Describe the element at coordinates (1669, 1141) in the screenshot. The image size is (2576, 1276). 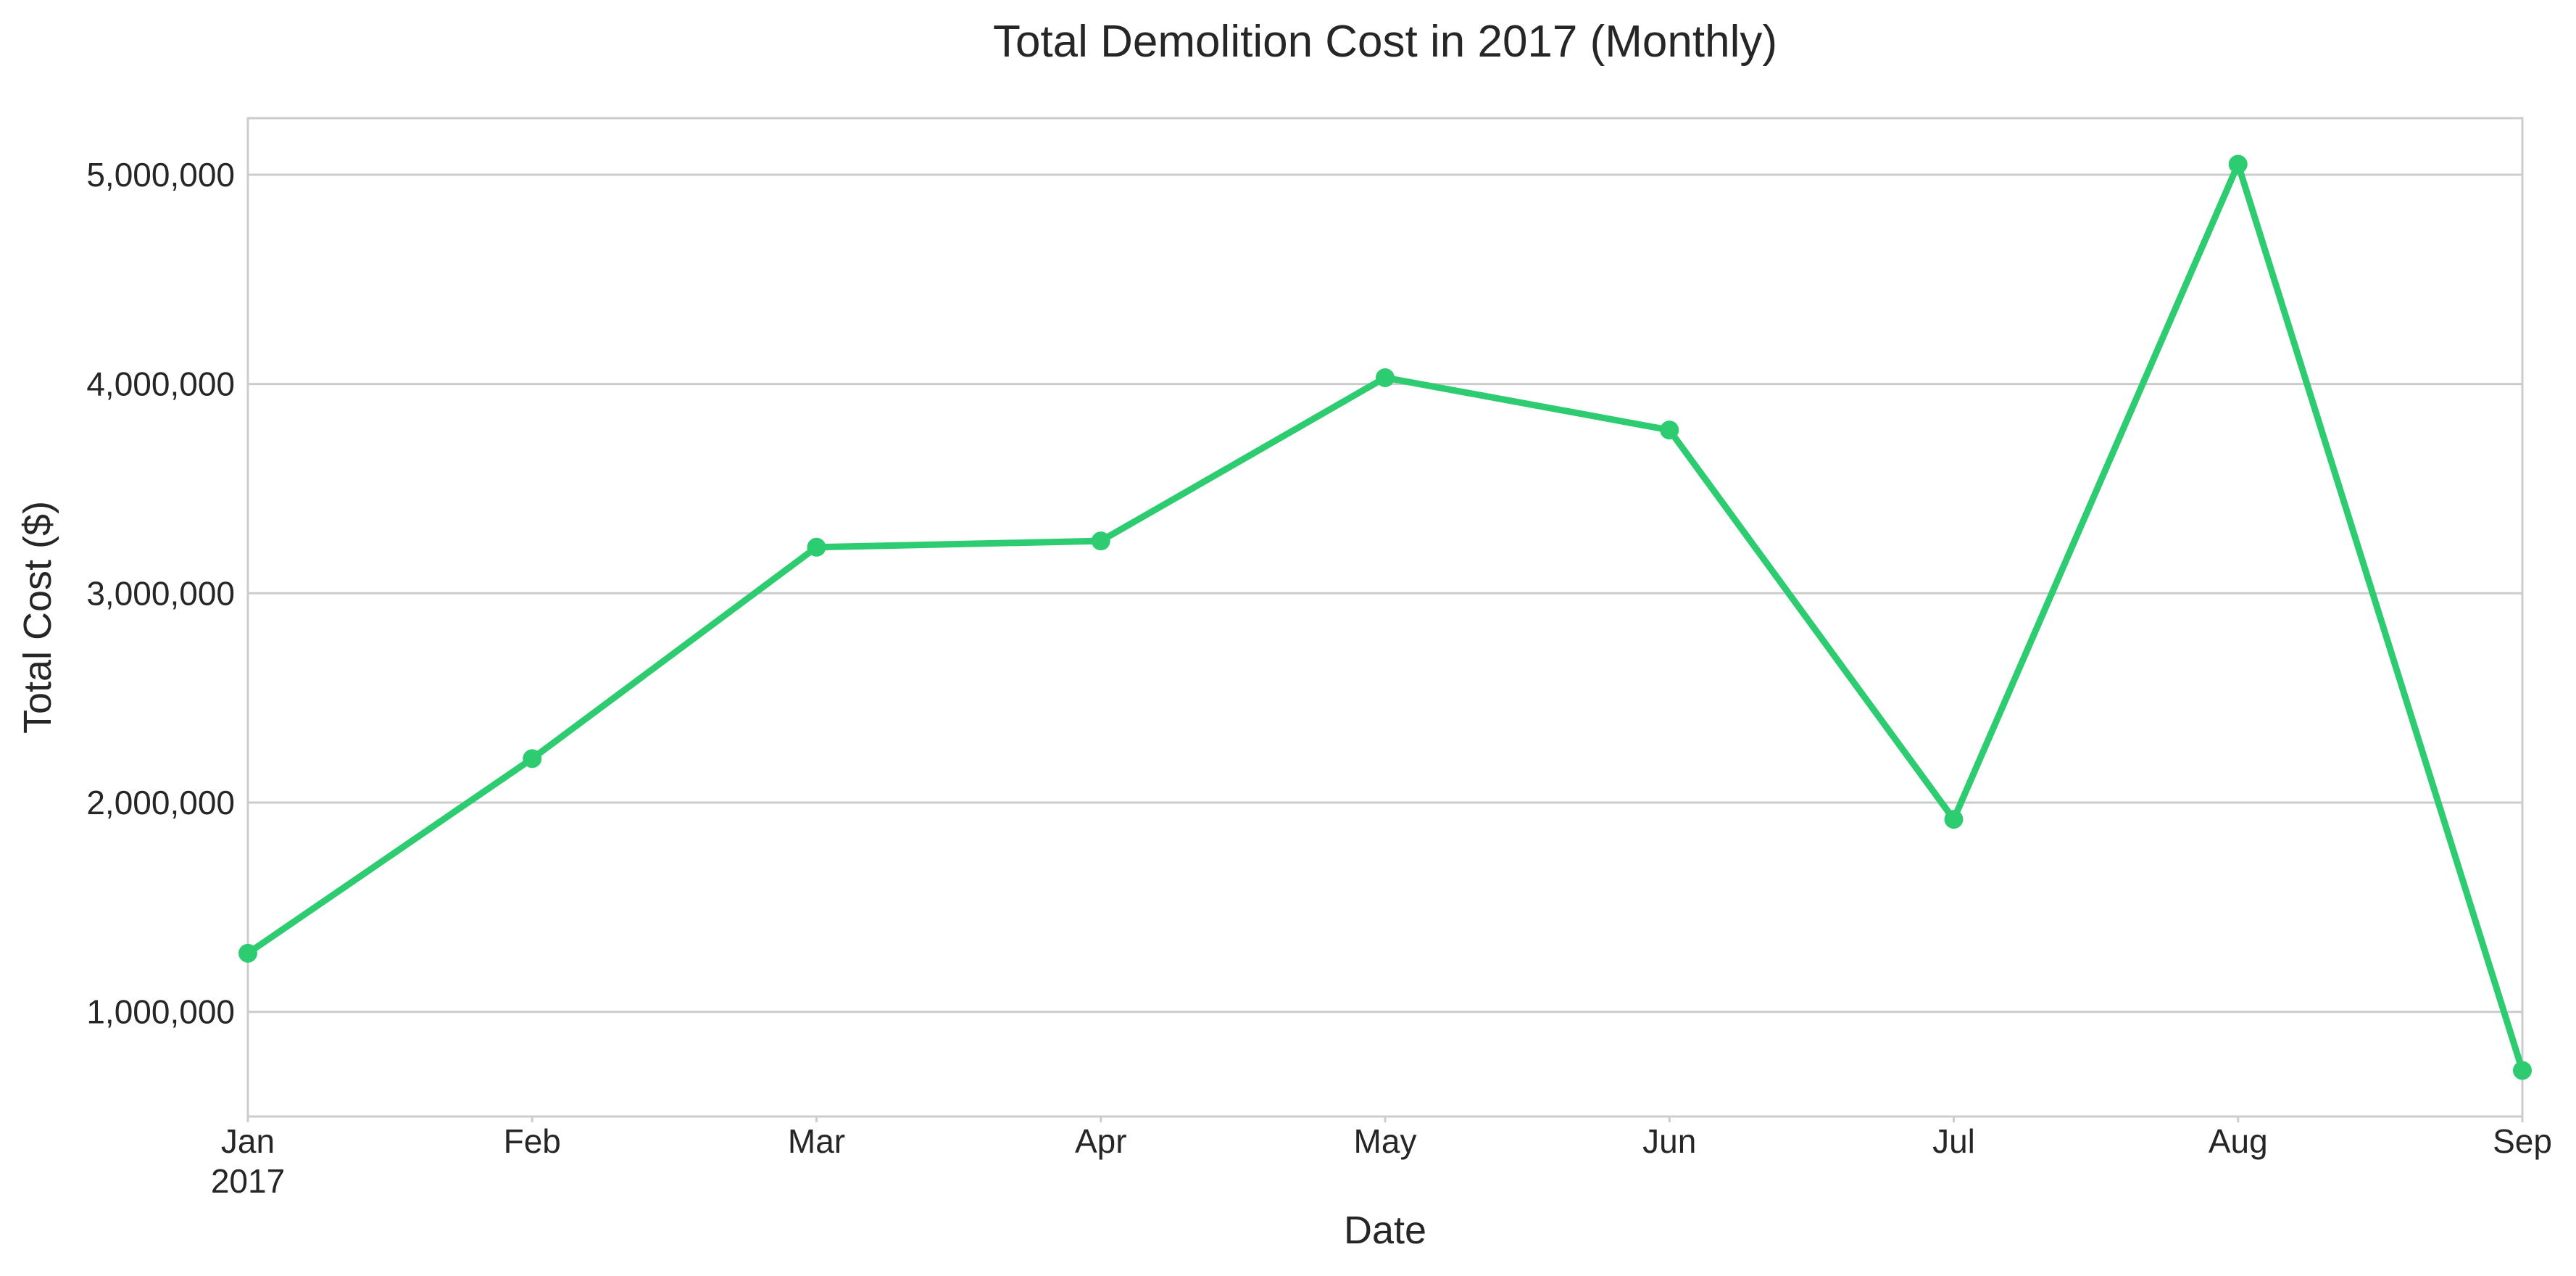
I see `x-tick-label: Jun` at that location.